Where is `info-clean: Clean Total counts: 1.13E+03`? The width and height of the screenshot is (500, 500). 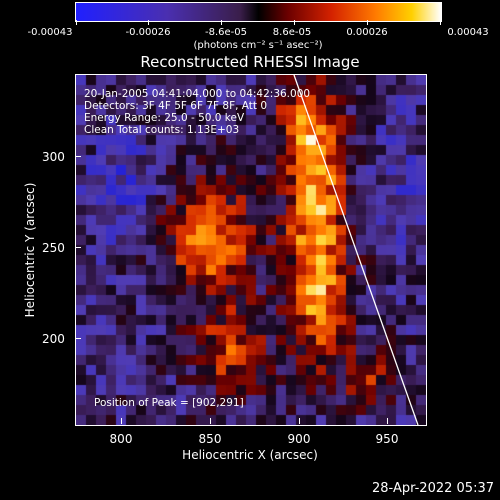 info-clean: Clean Total counts: 1.13E+03 is located at coordinates (162, 130).